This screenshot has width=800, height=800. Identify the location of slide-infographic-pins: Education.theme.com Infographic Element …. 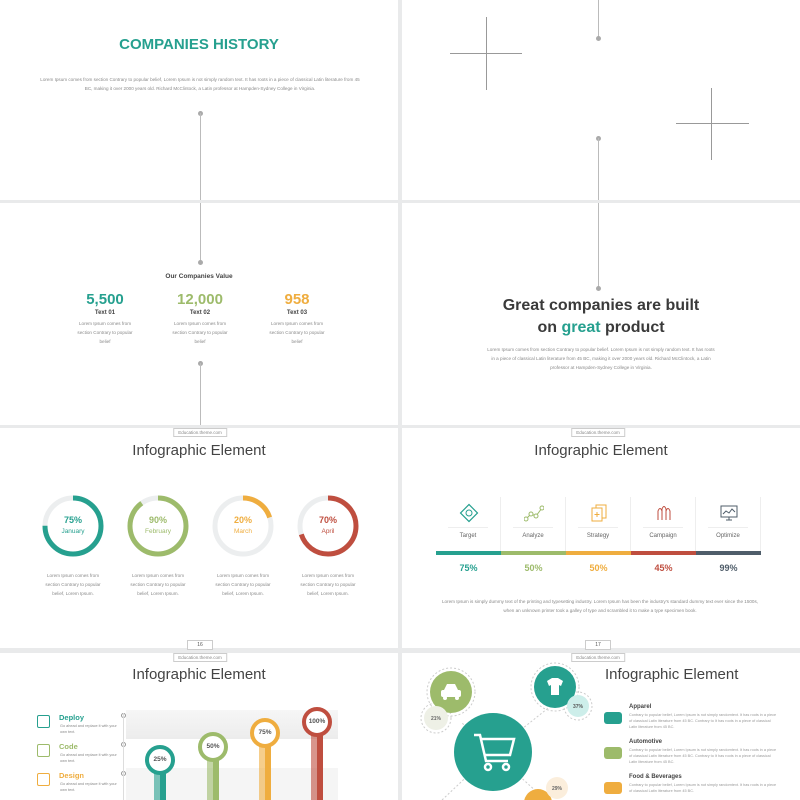
(199, 726).